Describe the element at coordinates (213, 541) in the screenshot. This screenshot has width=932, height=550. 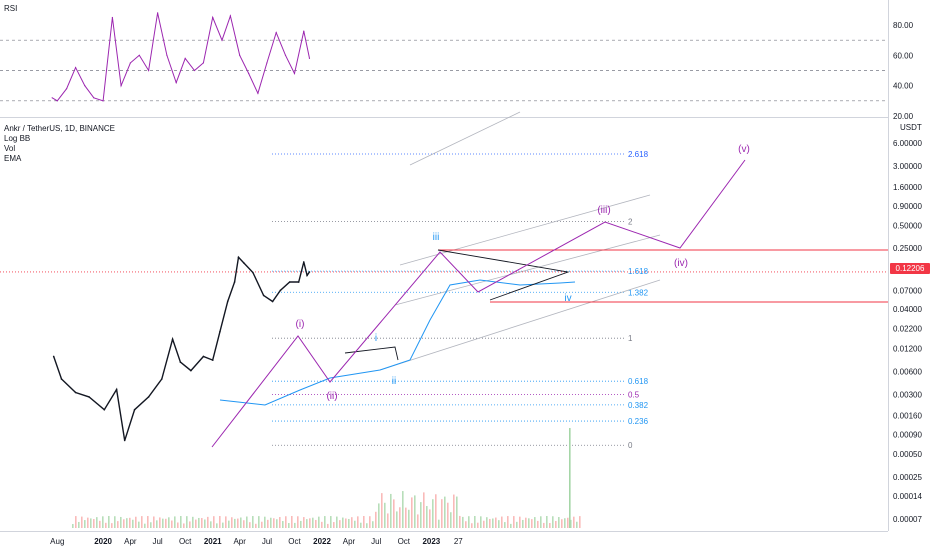
I see `time-tick-label: 2021` at that location.